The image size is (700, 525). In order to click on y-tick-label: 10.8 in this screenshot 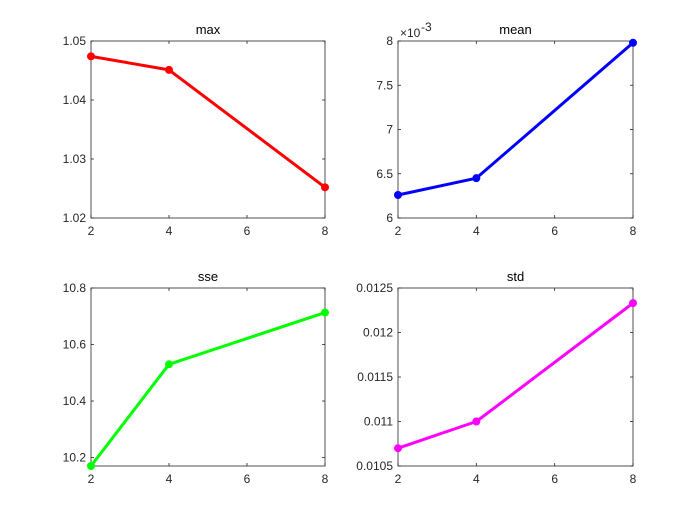, I will do `click(75, 288)`.